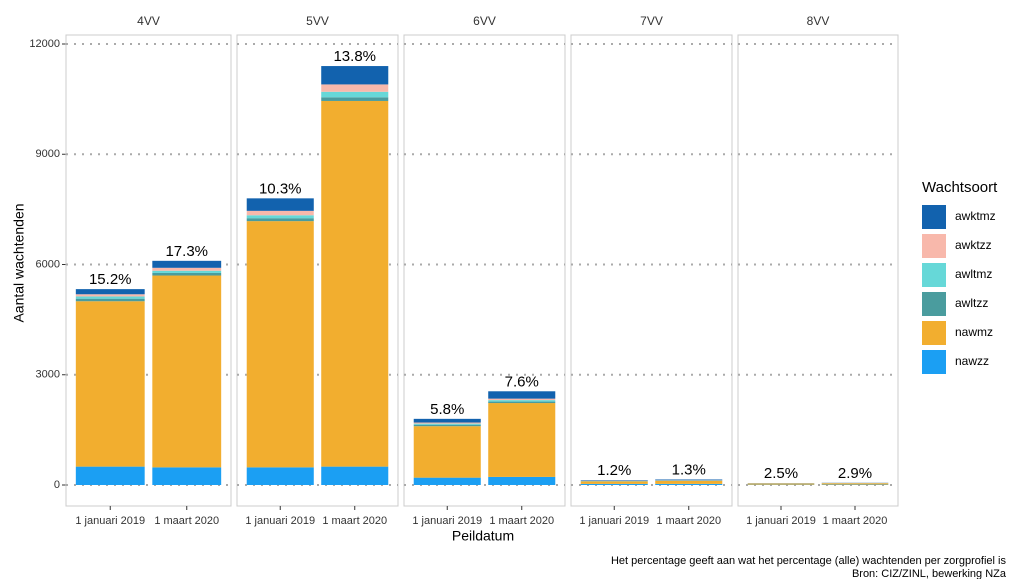 This screenshot has height=579, width=1010. Describe the element at coordinates (971, 303) in the screenshot. I see `legend-label: awltzz` at that location.